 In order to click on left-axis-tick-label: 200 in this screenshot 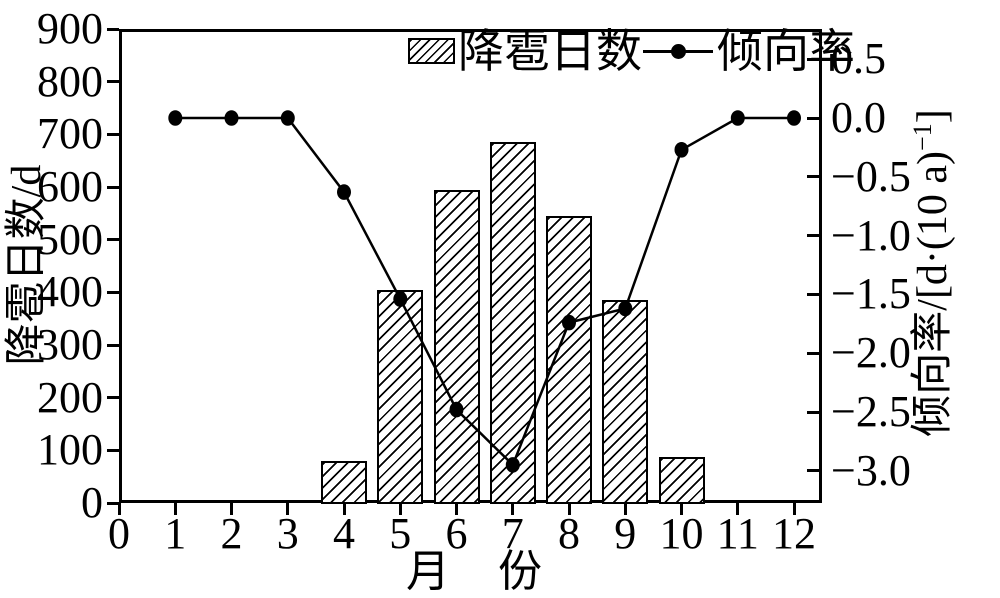, I will do `click(70, 397)`.